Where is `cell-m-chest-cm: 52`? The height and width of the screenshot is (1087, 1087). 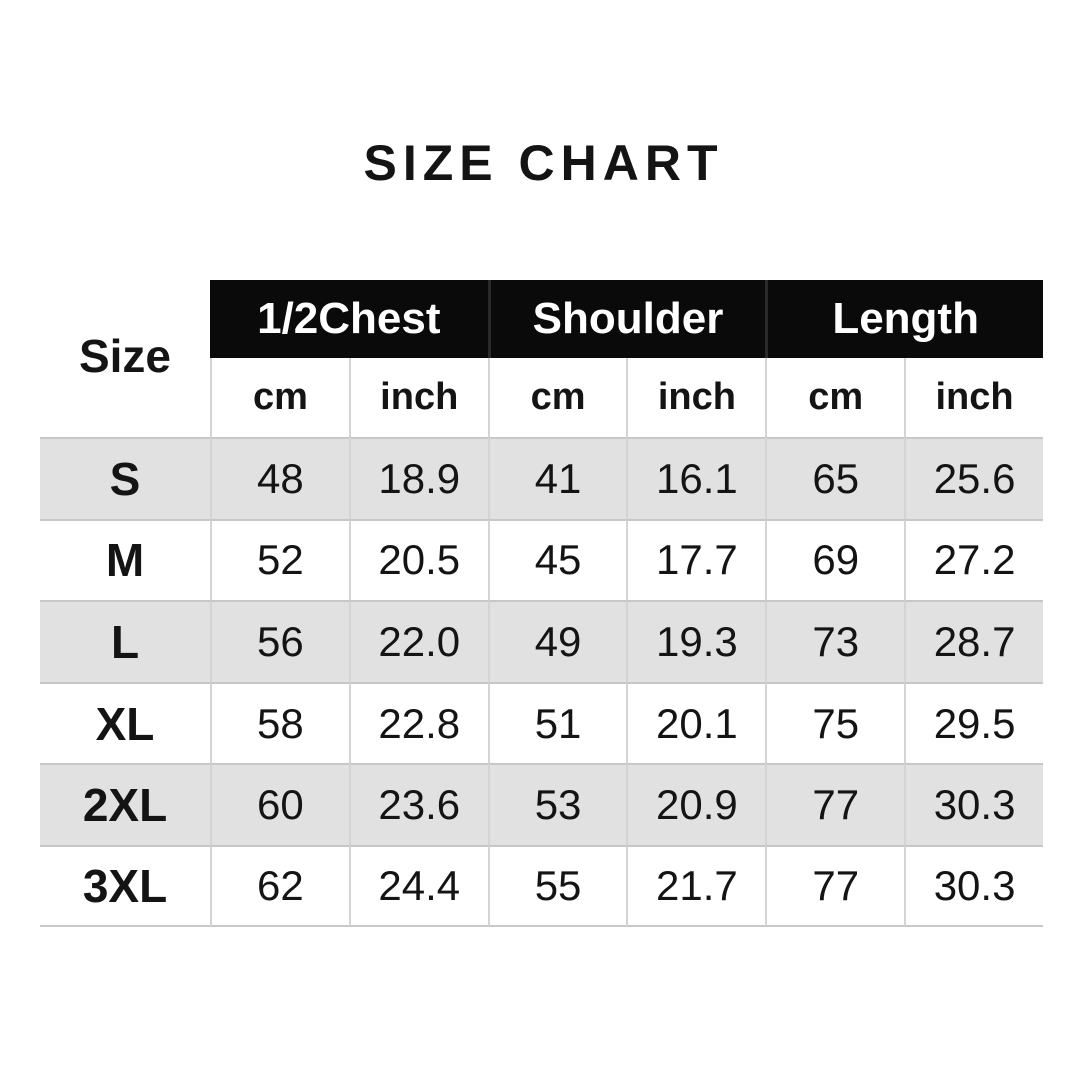
cell-m-chest-cm: 52 is located at coordinates (279, 559).